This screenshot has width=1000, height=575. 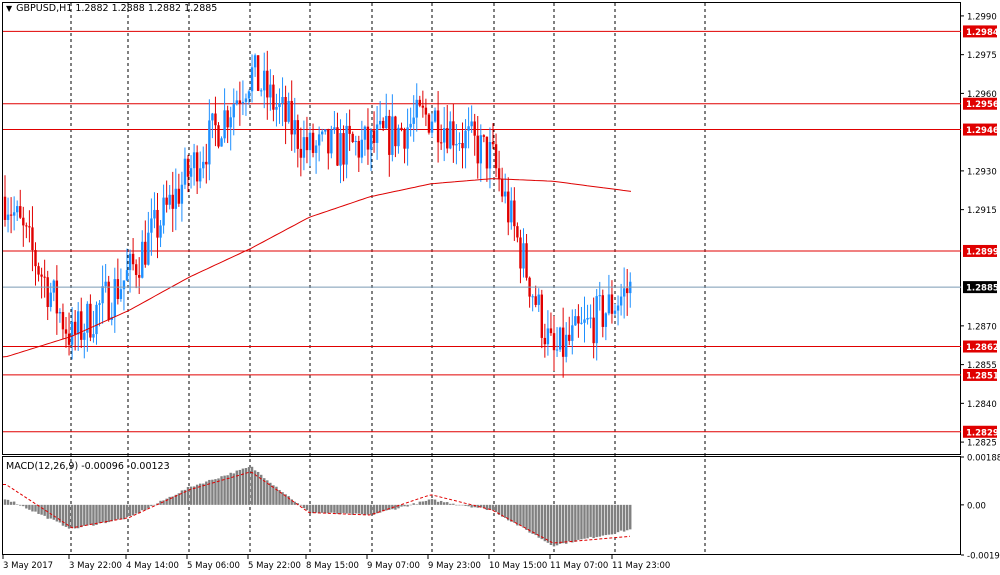 What do you see at coordinates (9, 8) in the screenshot?
I see `dropdown-triangle-icon: ▼` at bounding box center [9, 8].